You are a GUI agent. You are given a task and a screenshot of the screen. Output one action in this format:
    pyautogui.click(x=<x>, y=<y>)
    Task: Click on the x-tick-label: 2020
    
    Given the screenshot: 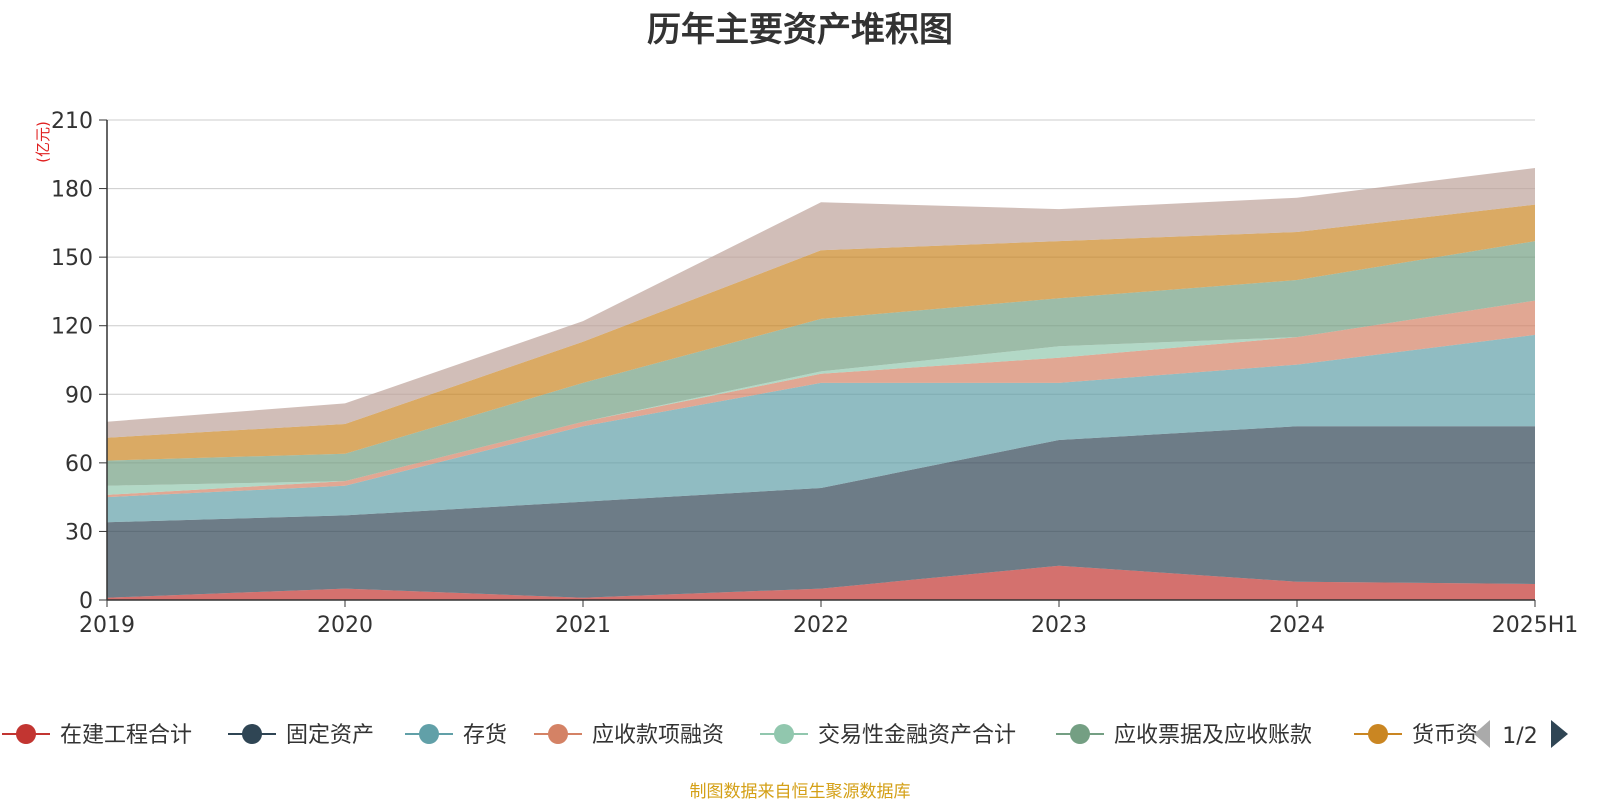 What is the action you would take?
    pyautogui.click(x=345, y=625)
    